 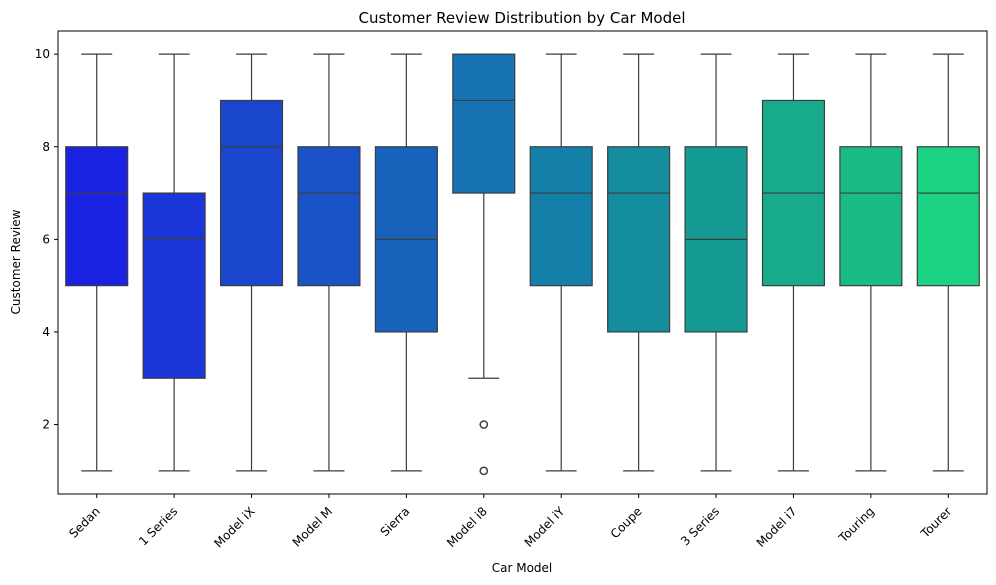 What do you see at coordinates (174, 285) in the screenshot?
I see `box-1-series` at bounding box center [174, 285].